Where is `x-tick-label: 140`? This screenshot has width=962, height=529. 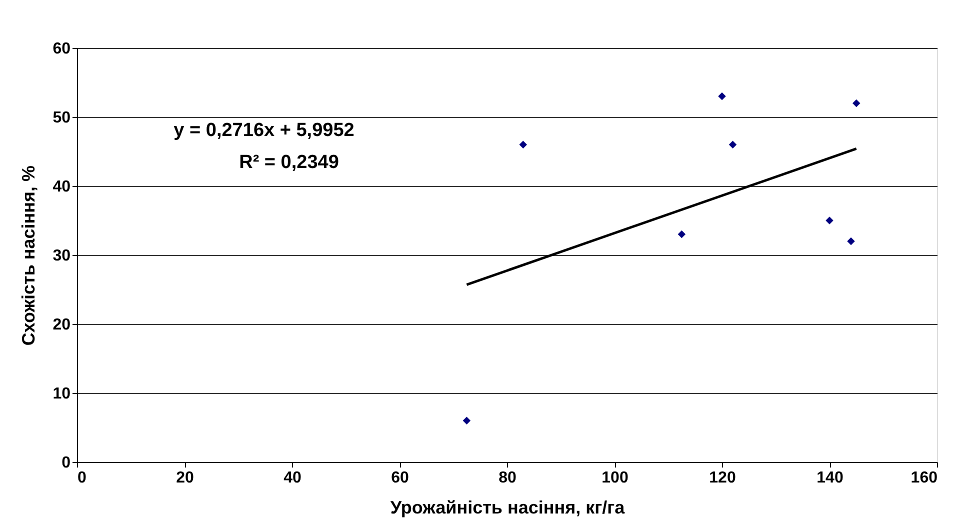
x-tick-label: 140 is located at coordinates (830, 478).